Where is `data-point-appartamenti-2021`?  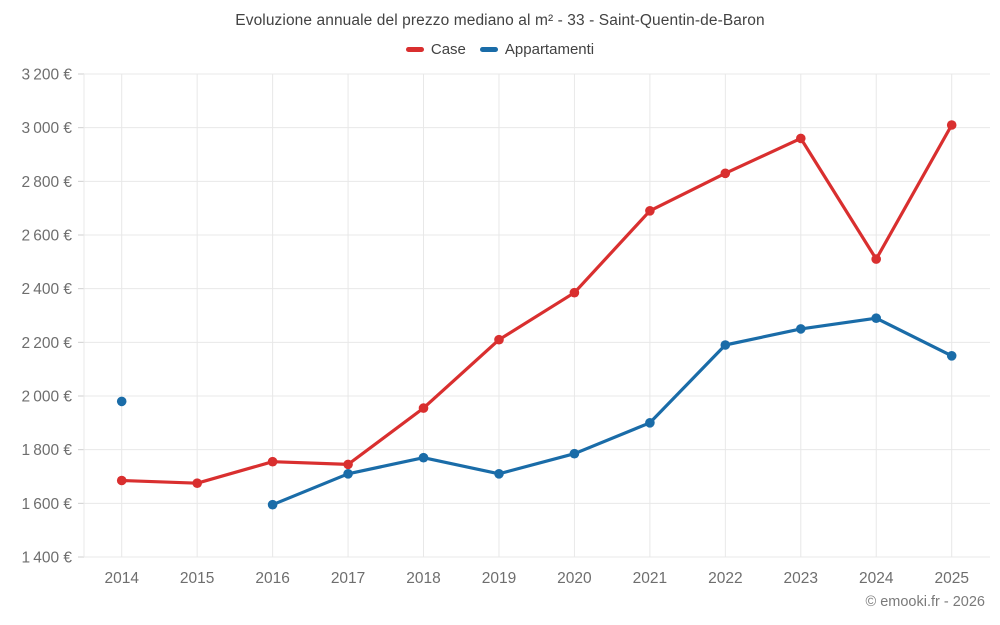
data-point-appartamenti-2021 is located at coordinates (650, 423).